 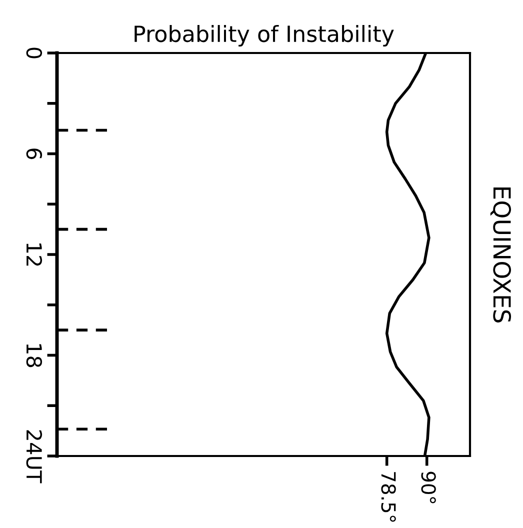 What do you see at coordinates (428, 488) in the screenshot?
I see `x-tick-label: 90°` at bounding box center [428, 488].